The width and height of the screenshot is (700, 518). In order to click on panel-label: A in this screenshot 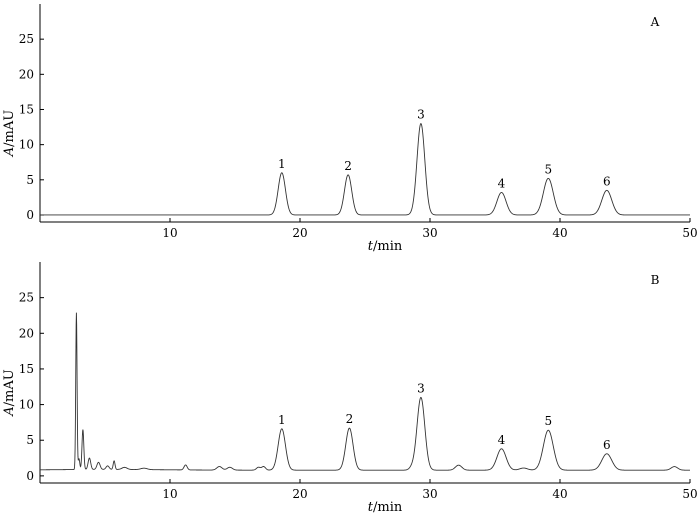, I will do `click(655, 22)`.